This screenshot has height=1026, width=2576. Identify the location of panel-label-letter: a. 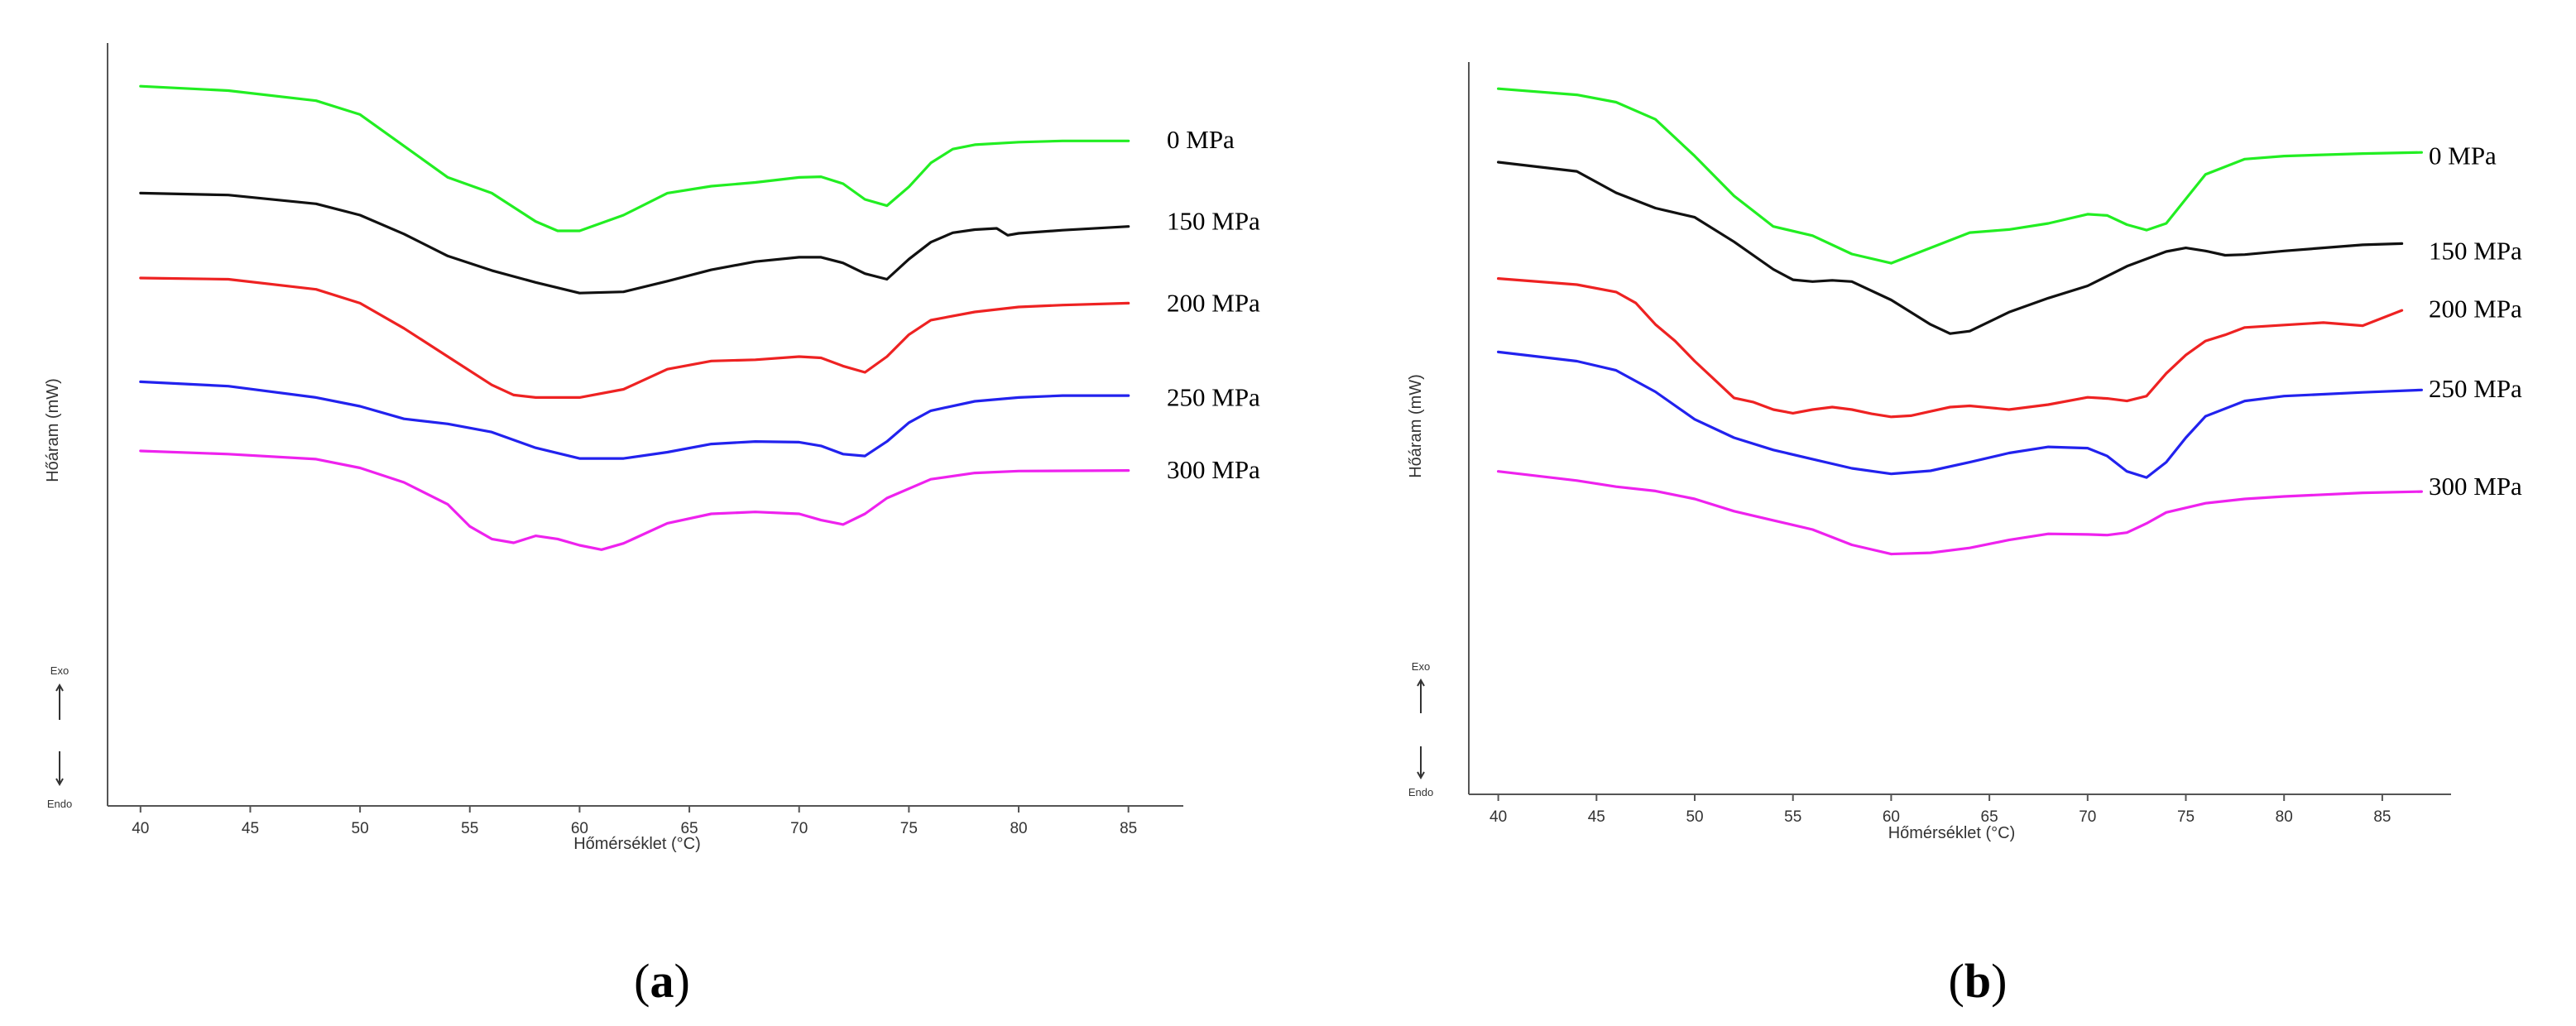
(662, 981).